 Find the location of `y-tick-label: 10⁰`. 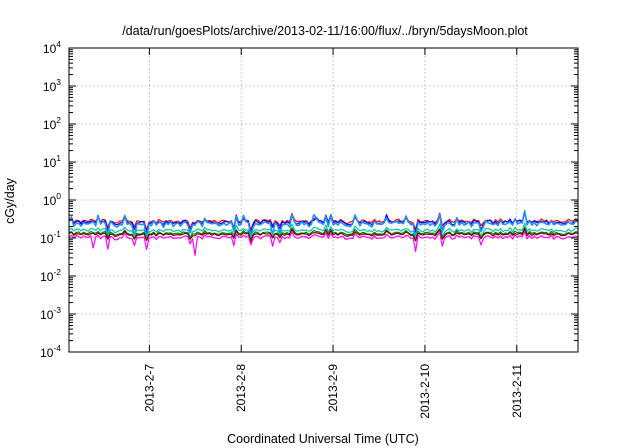

y-tick-label: 10⁰ is located at coordinates (52, 199).